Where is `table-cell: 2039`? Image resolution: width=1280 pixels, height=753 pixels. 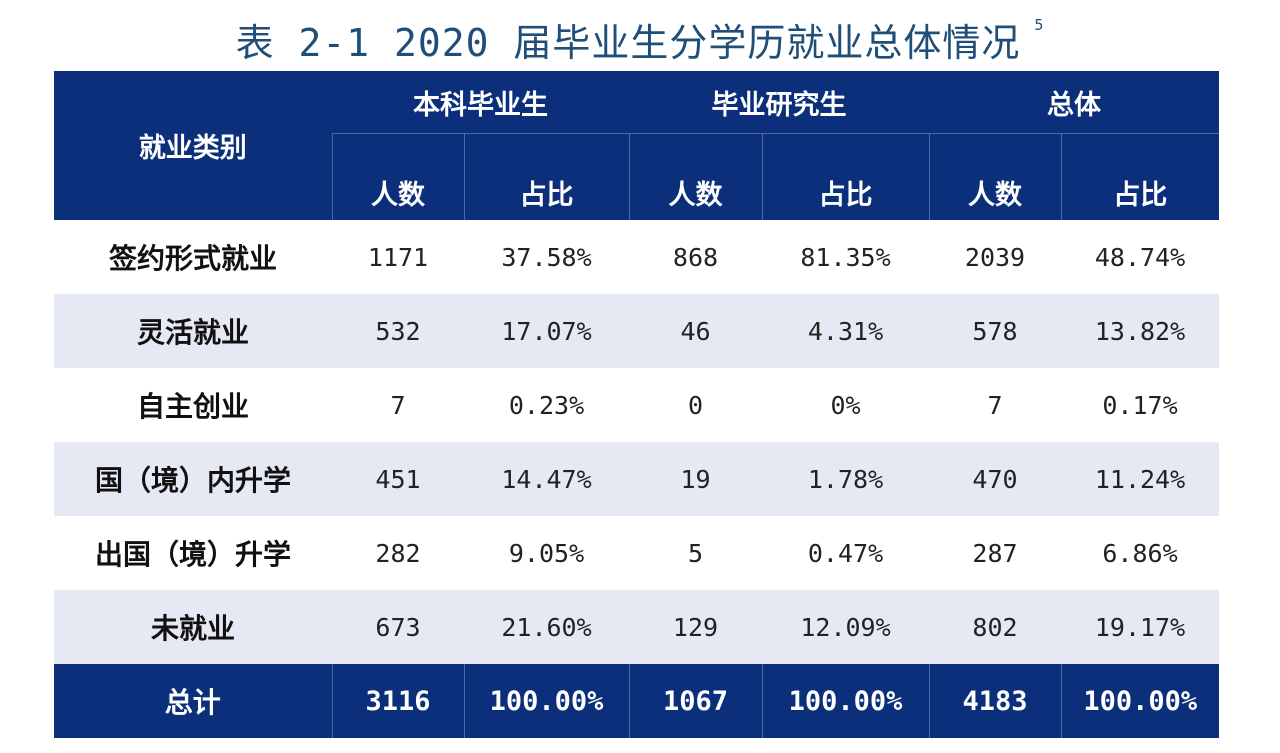 table-cell: 2039 is located at coordinates (995, 257).